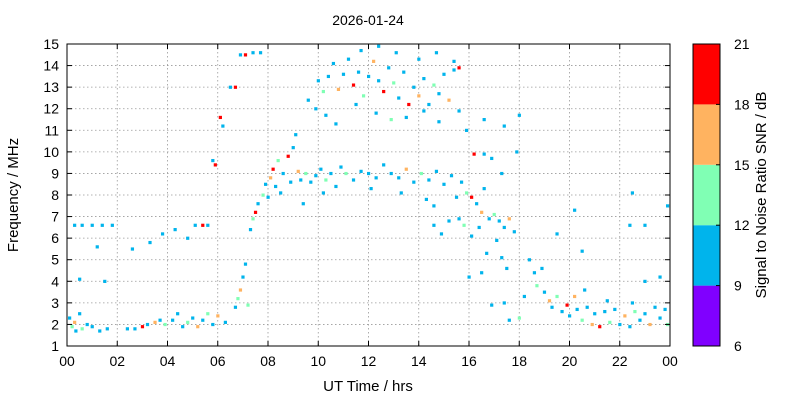 The width and height of the screenshot is (800, 400). I want to click on colorbar-frame, so click(706, 195).